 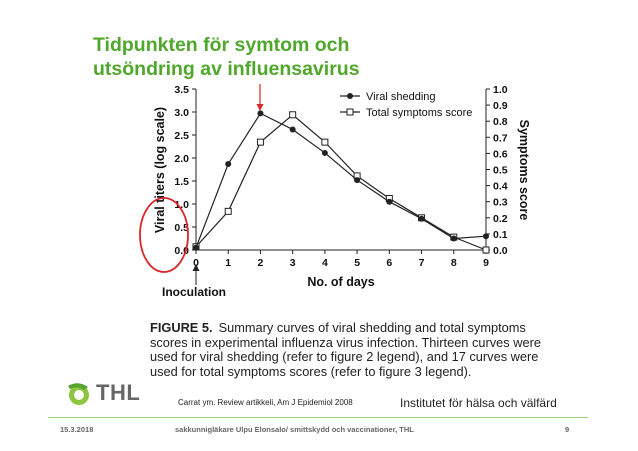 What do you see at coordinates (181, 159) in the screenshot?
I see `y-tick-label: 2.0` at bounding box center [181, 159].